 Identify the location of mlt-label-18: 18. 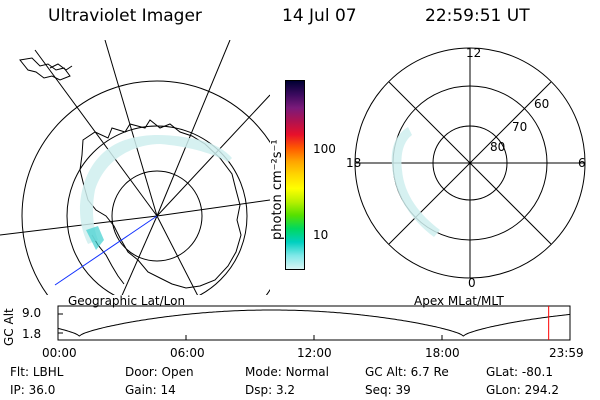
(354, 163).